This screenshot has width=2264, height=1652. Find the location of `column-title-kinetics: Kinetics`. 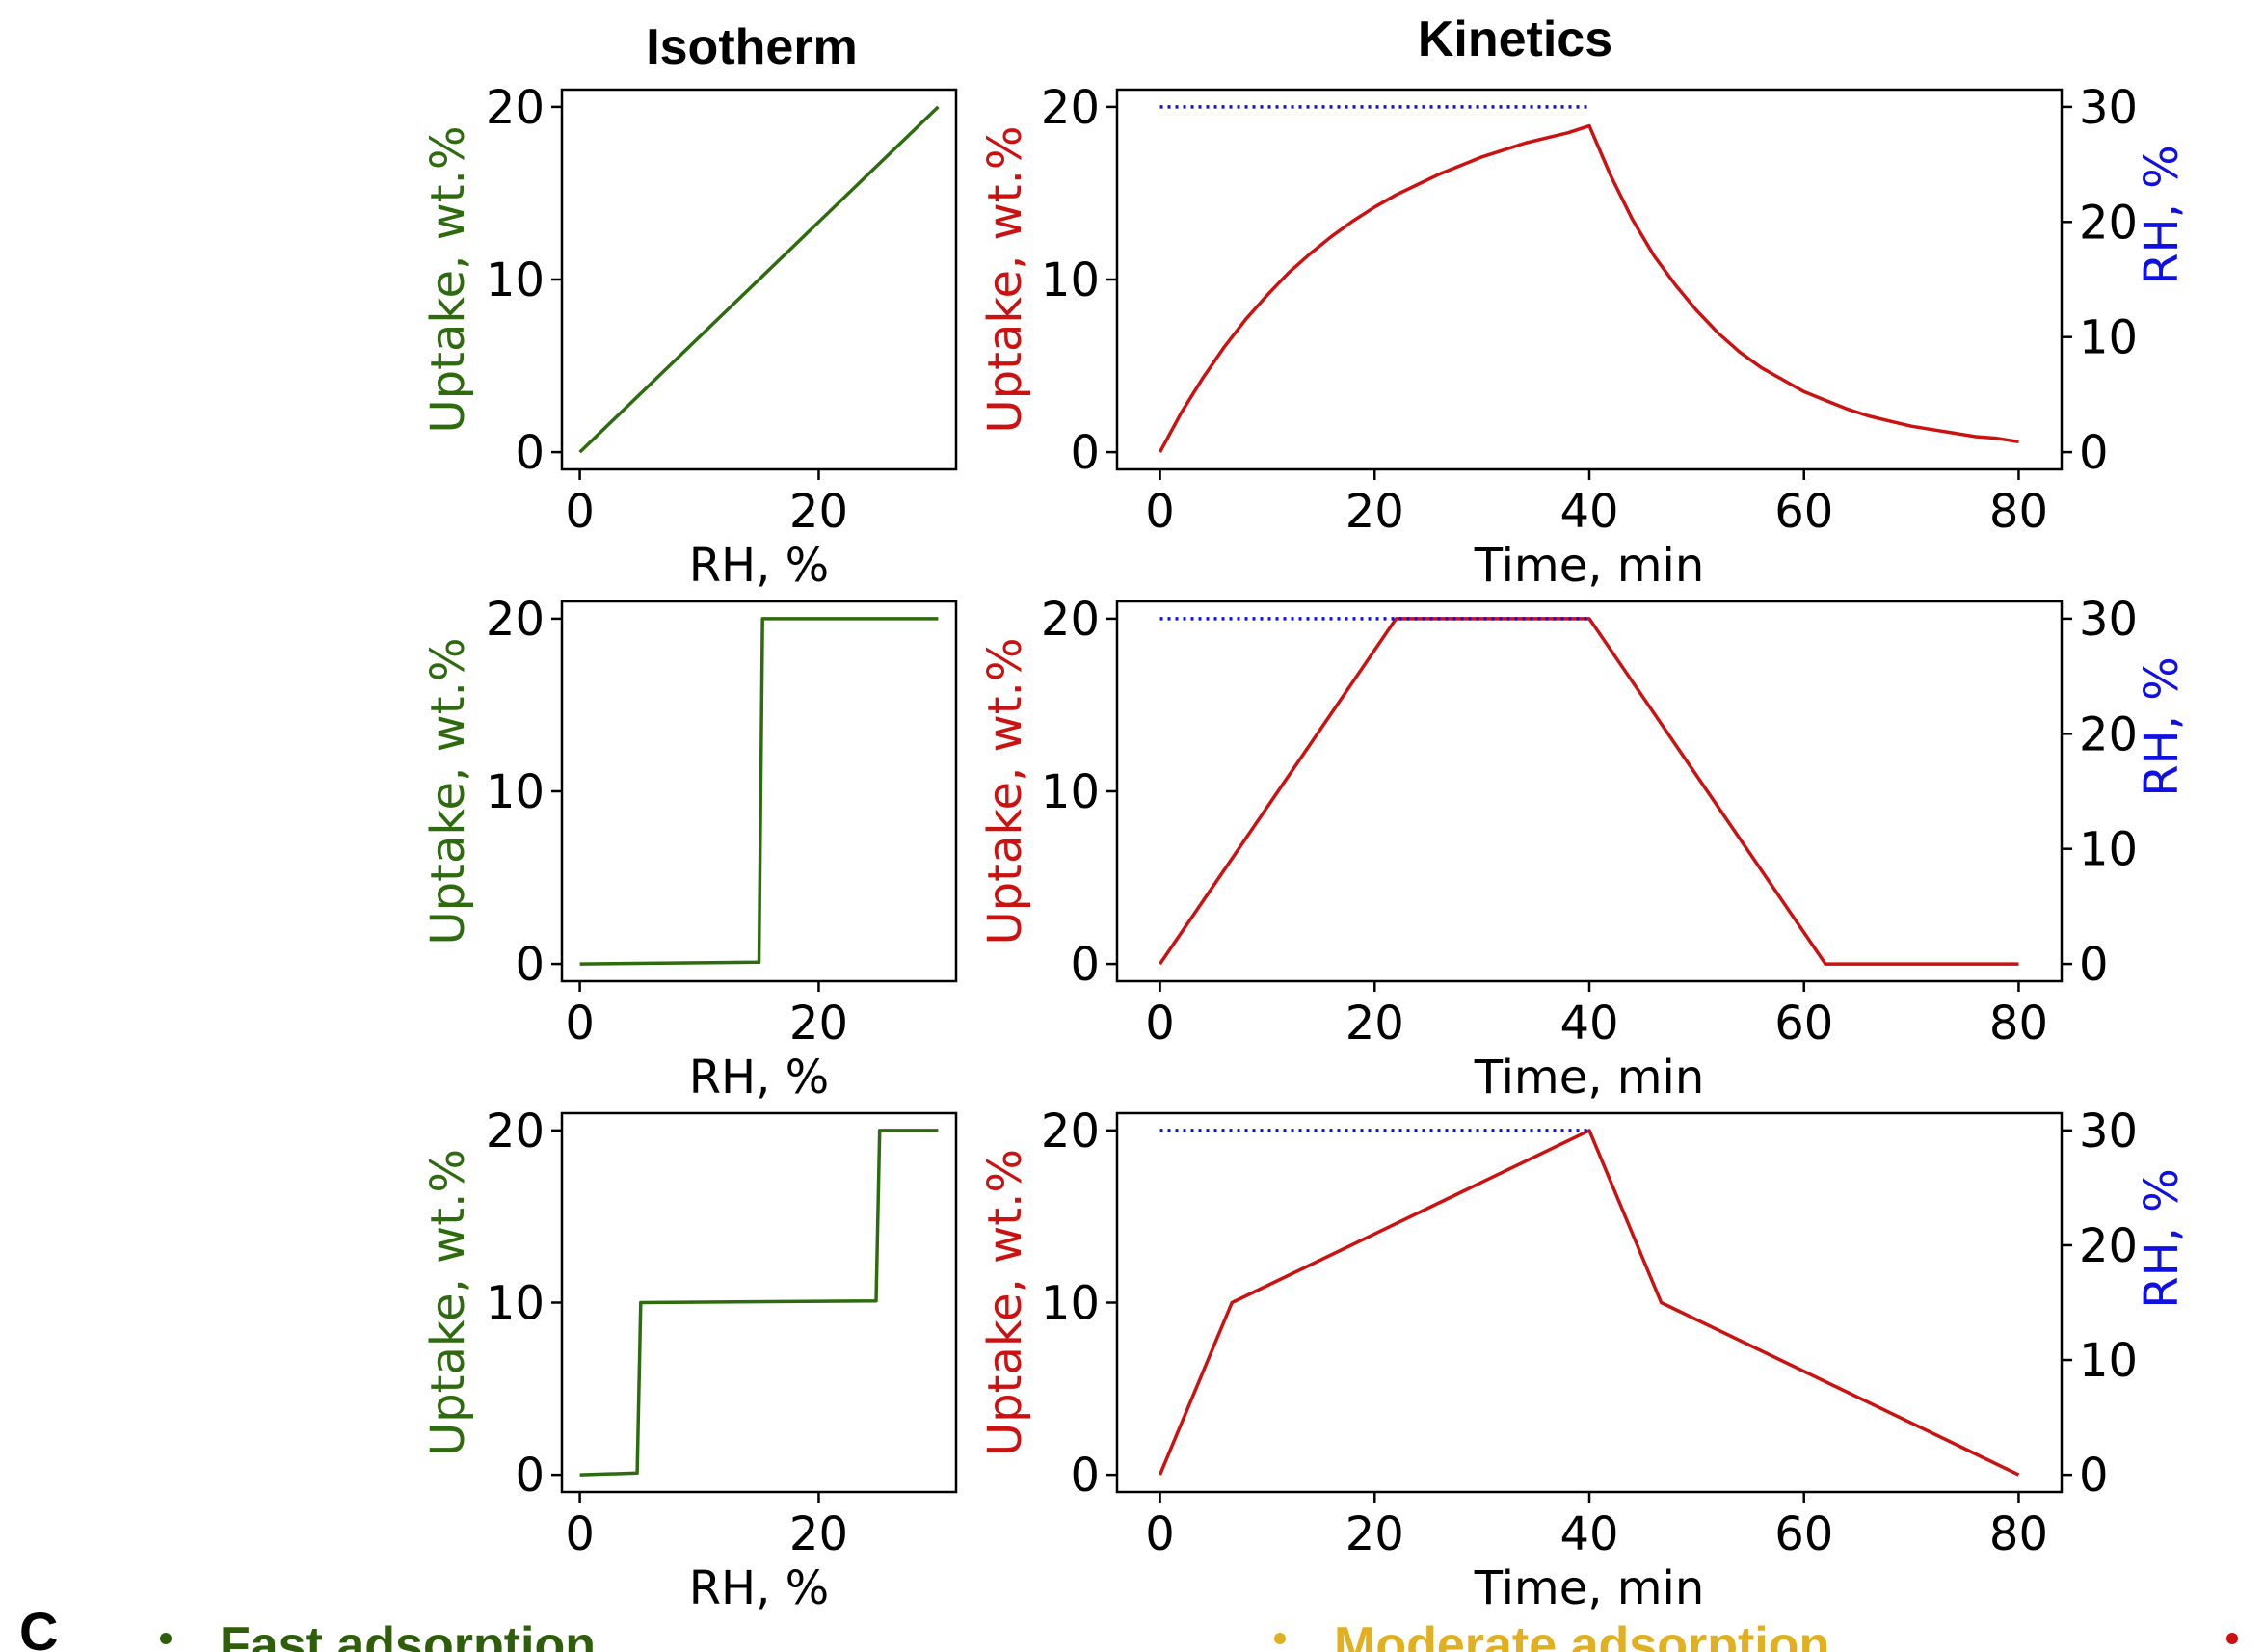

column-title-kinetics: Kinetics is located at coordinates (1515, 40).